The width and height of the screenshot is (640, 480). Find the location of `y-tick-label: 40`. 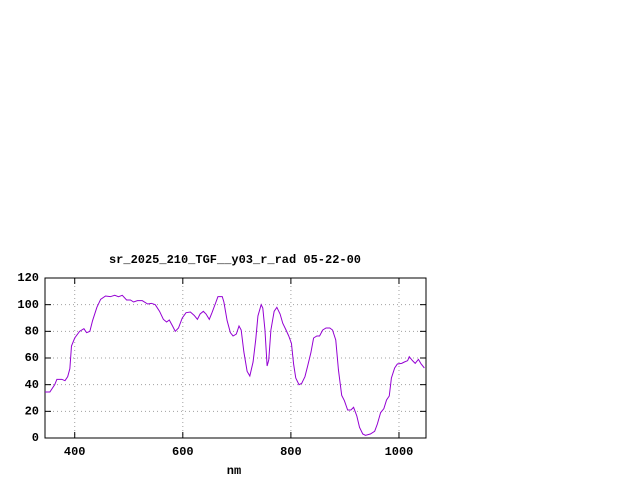

y-tick-label: 40 is located at coordinates (32, 385).